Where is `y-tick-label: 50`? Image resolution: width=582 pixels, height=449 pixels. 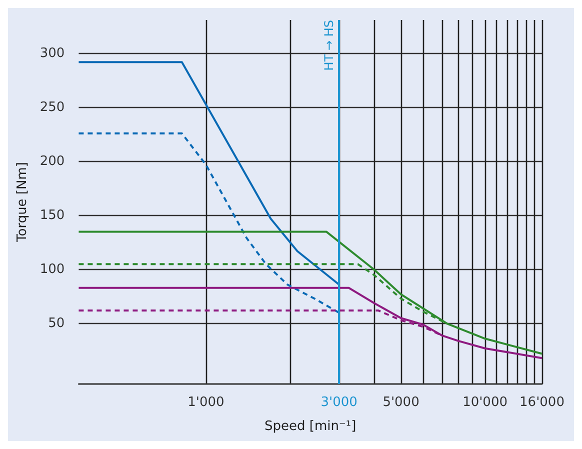
y-tick-label: 50 is located at coordinates (56, 324).